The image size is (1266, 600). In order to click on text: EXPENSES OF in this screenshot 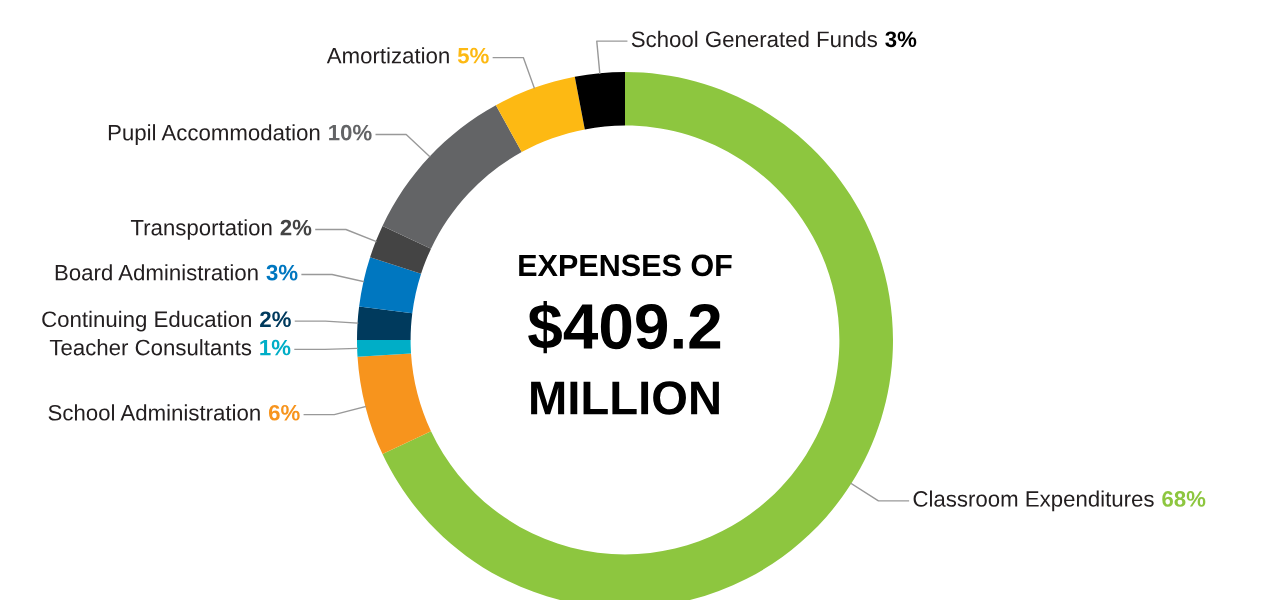, I will do `click(625, 265)`.